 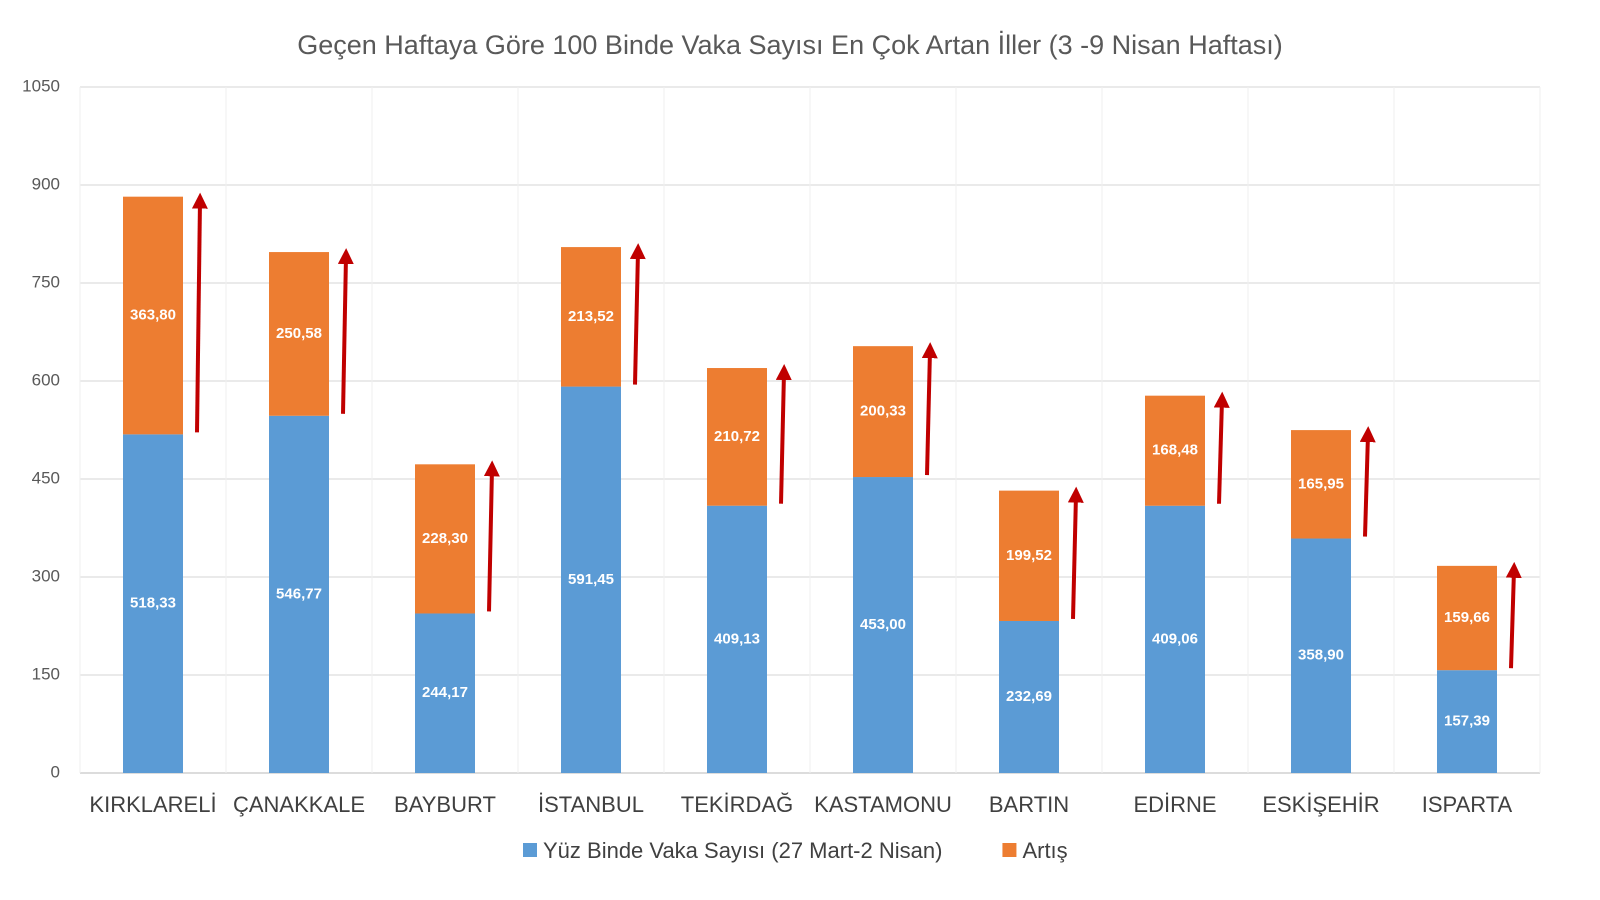 I want to click on y-tick-label: 450, so click(x=46, y=477).